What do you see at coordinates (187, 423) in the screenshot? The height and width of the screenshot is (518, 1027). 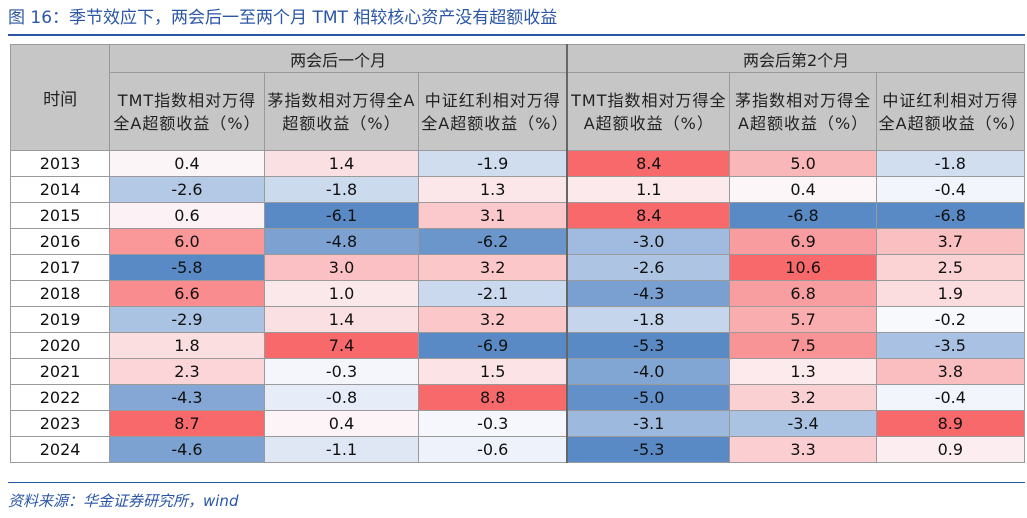 I see `value-cell: 8.7` at bounding box center [187, 423].